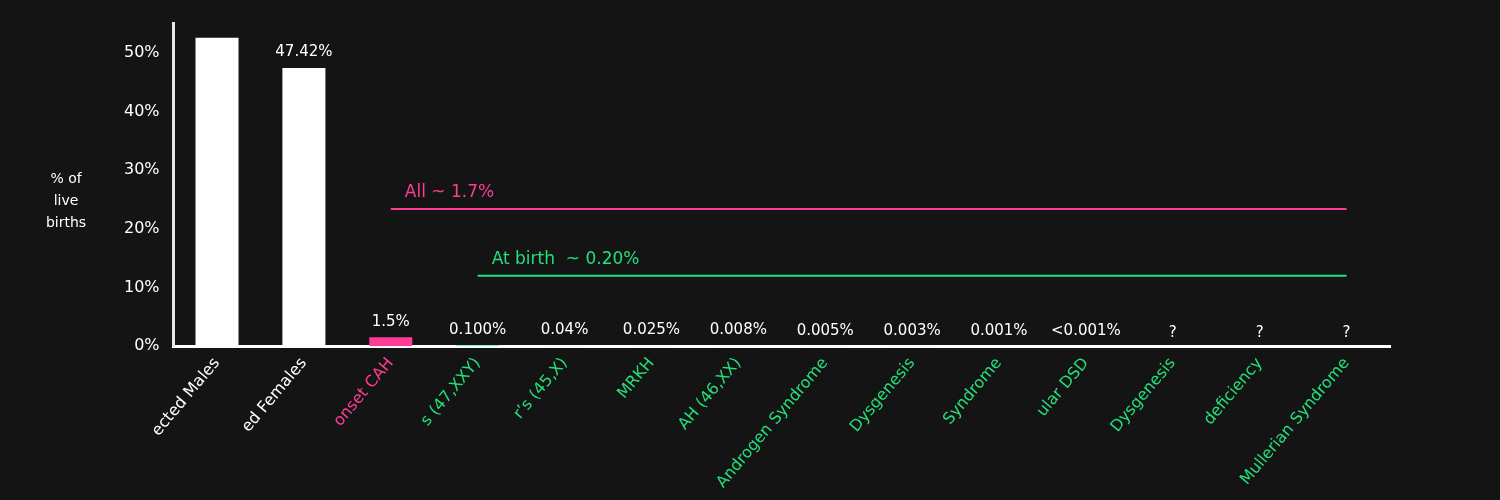 The height and width of the screenshot is (500, 1500). What do you see at coordinates (304, 51) in the screenshot?
I see `data-label: 47.42%` at bounding box center [304, 51].